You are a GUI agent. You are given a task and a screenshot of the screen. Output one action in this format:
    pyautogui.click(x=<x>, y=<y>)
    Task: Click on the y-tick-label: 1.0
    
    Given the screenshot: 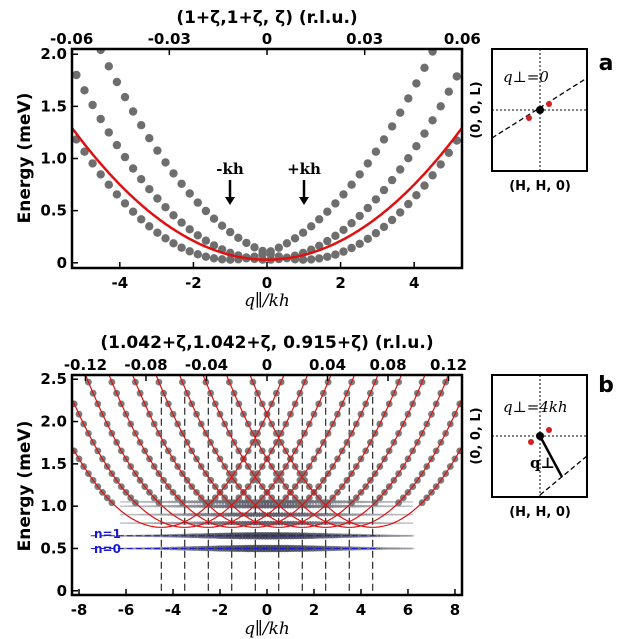 What is the action you would take?
    pyautogui.click(x=53, y=506)
    